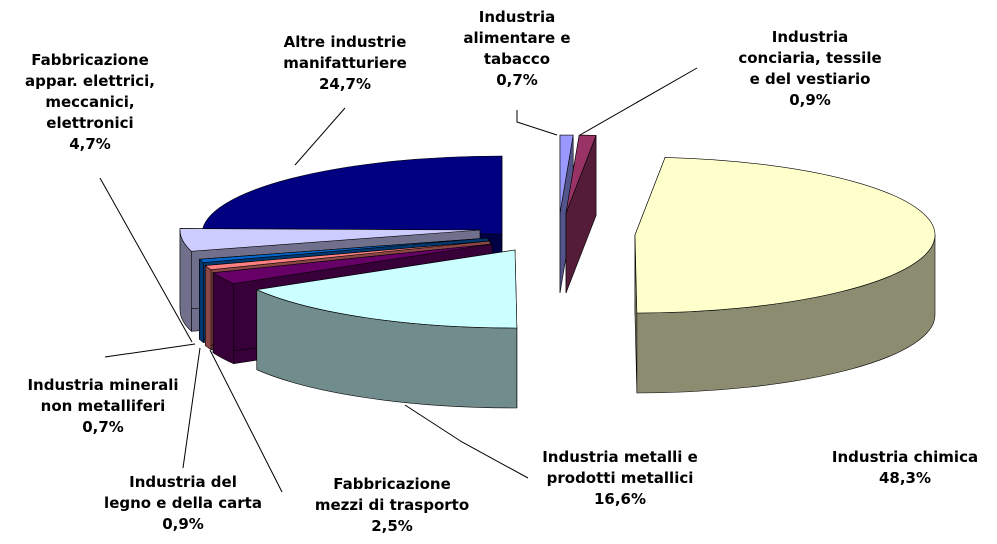 The image size is (997, 544). What do you see at coordinates (516, 38) in the screenshot?
I see `slice-label: alimentare e` at bounding box center [516, 38].